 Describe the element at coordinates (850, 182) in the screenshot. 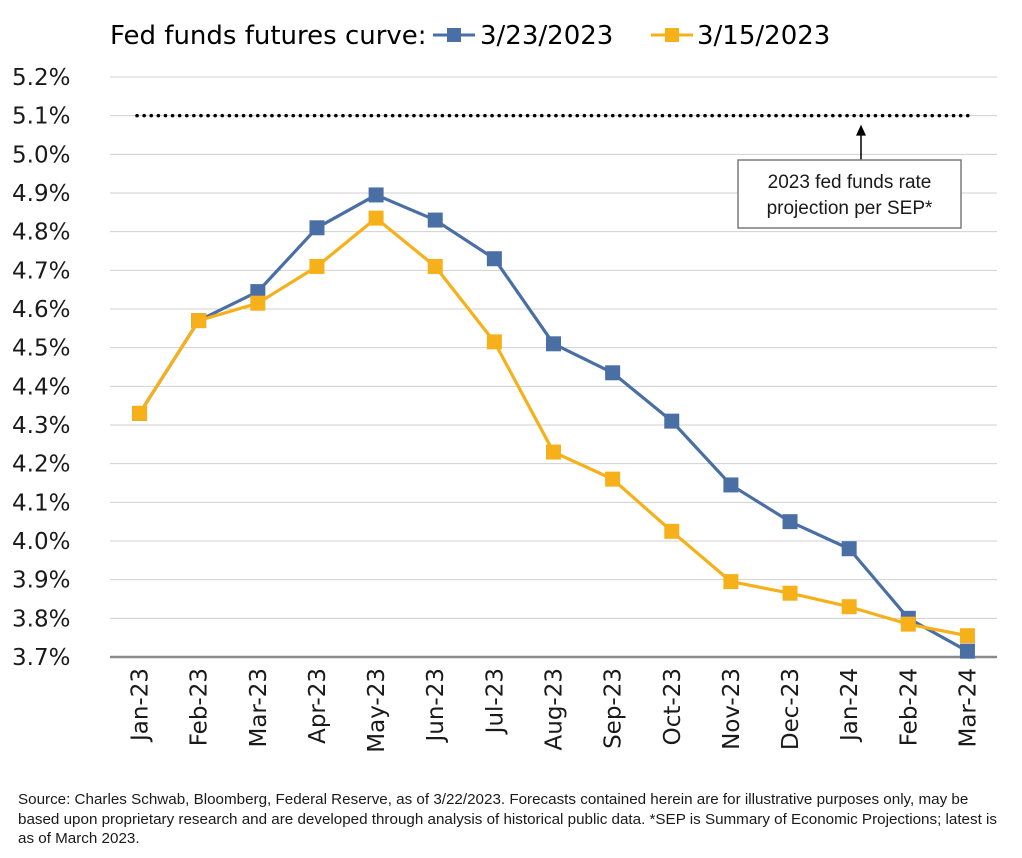

I see `annotation-line-1: 2023 fed funds rate` at that location.